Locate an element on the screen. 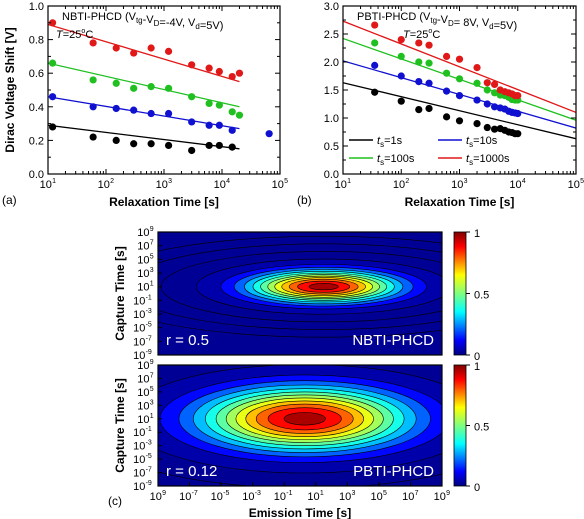 The width and height of the screenshot is (584, 519). a-xtick-label-0-base: 10 is located at coordinates (46, 185).